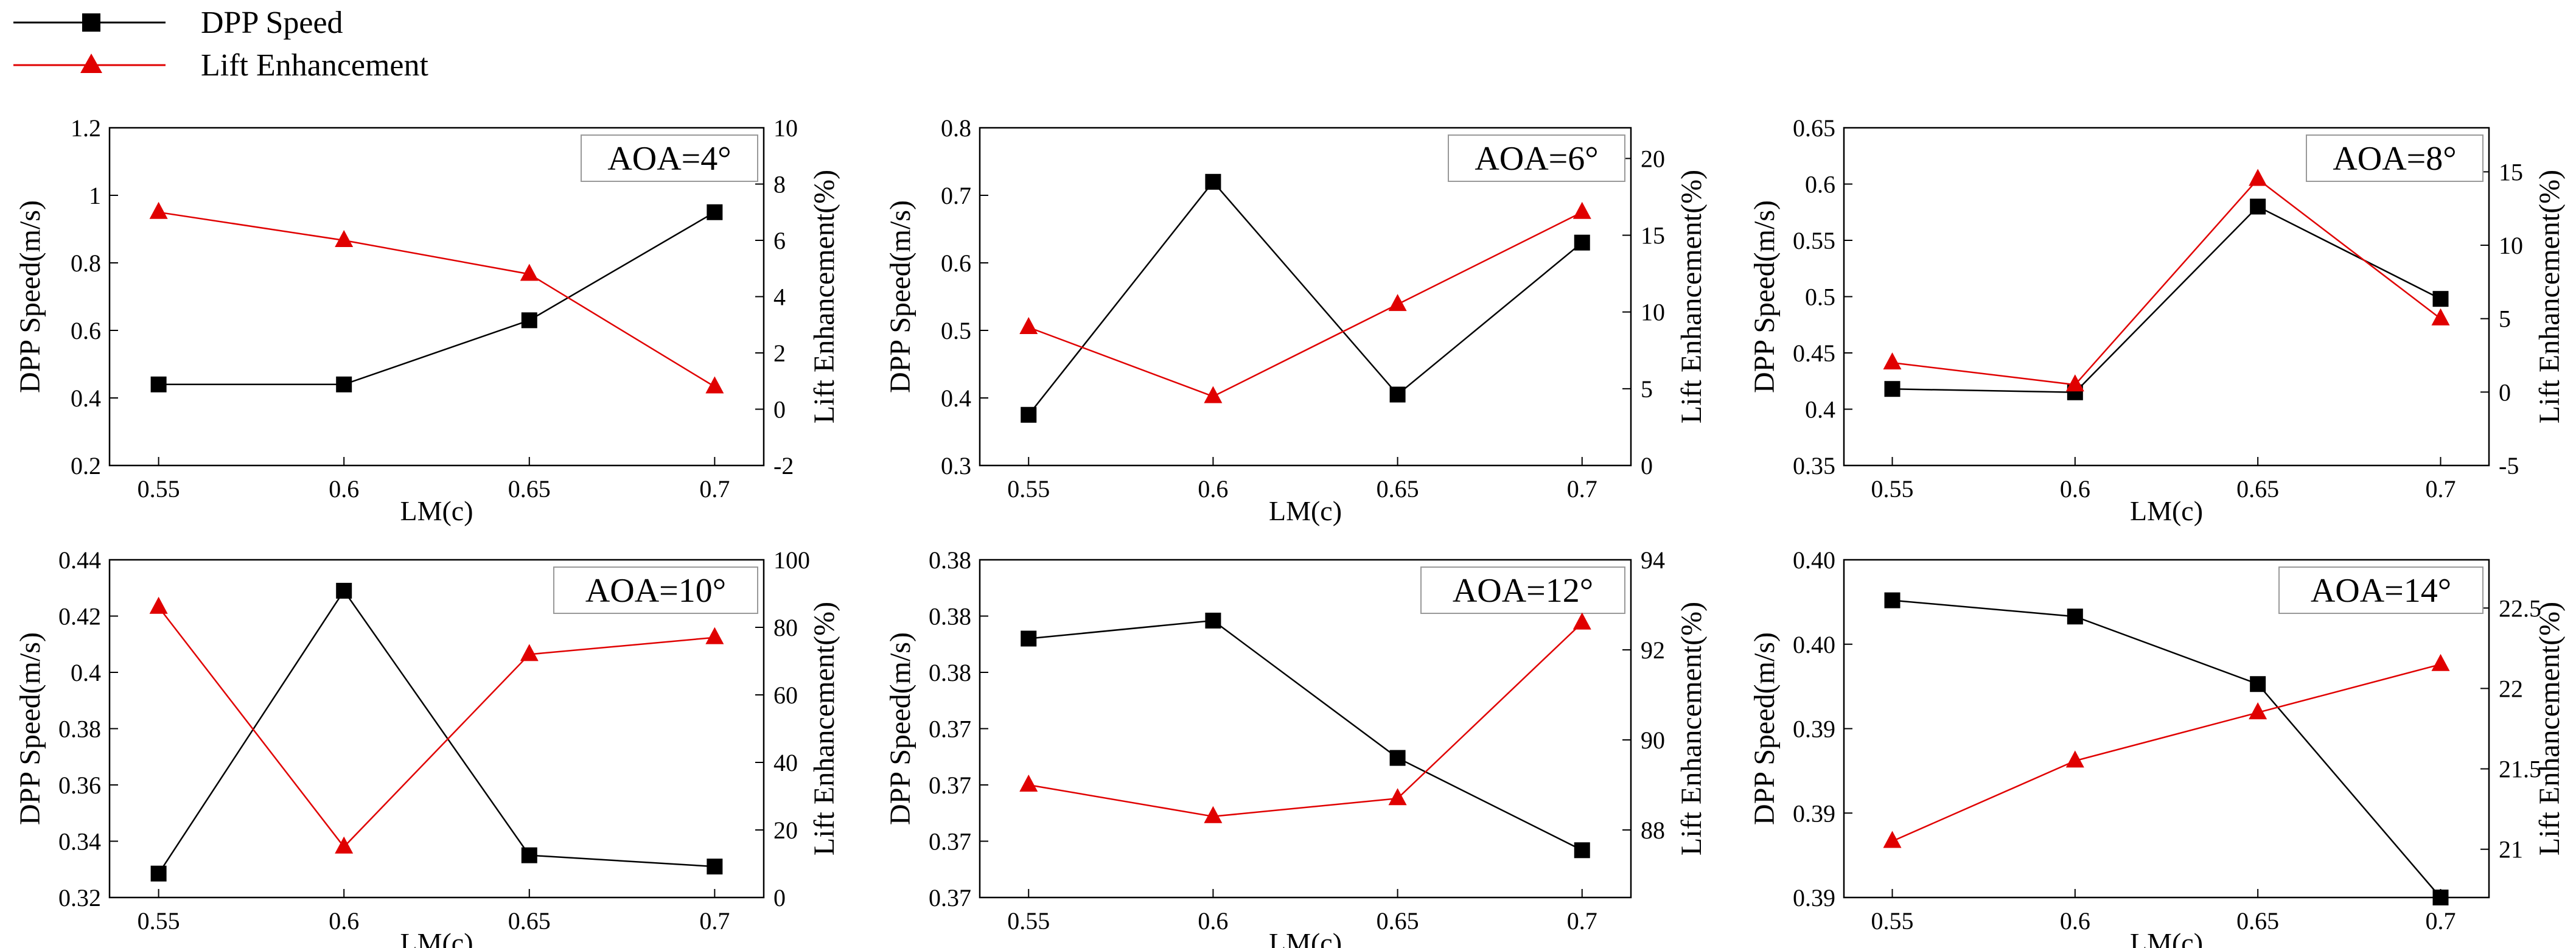 This screenshot has width=2576, height=948. What do you see at coordinates (178, 22) in the screenshot?
I see `legend-entry-dpp-speed: DPP Speed` at bounding box center [178, 22].